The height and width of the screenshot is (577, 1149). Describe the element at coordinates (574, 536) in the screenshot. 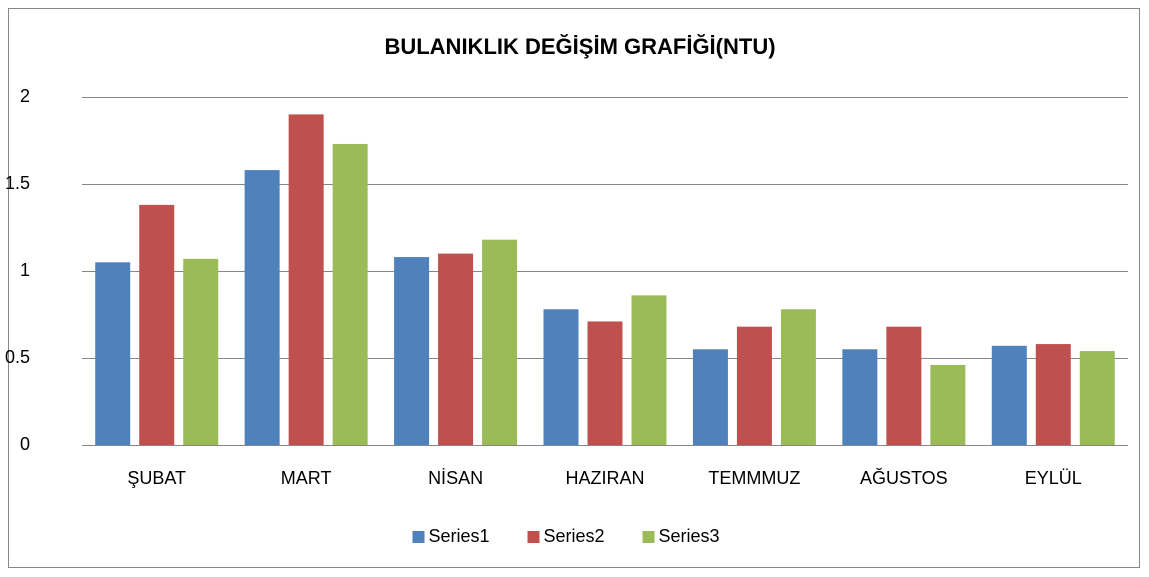

I see `legend-label: Series2` at that location.